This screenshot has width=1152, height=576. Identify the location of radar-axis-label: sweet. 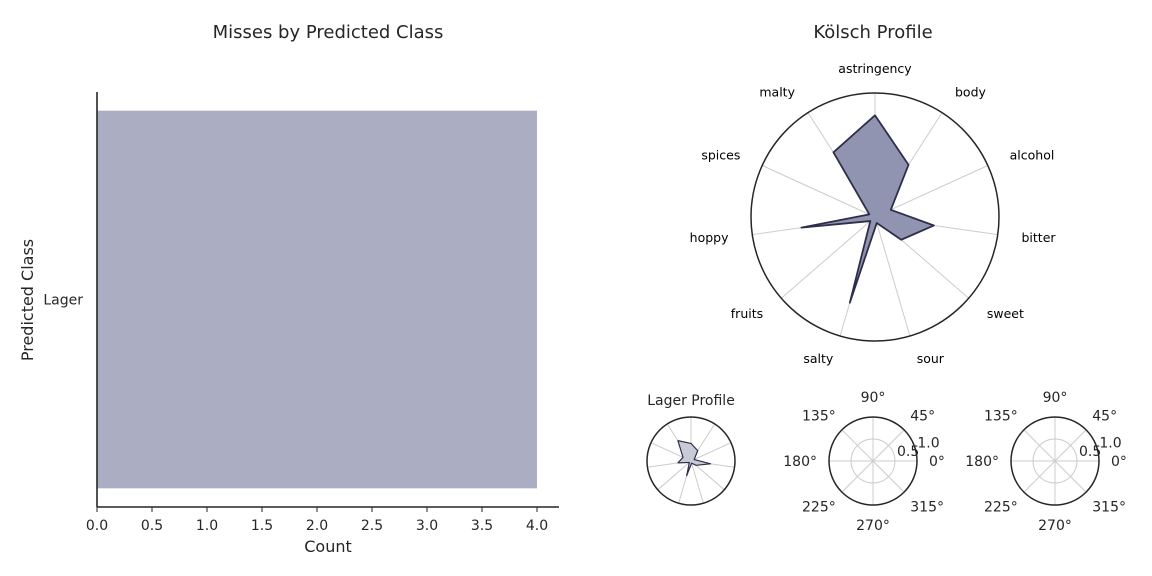
(1005, 313).